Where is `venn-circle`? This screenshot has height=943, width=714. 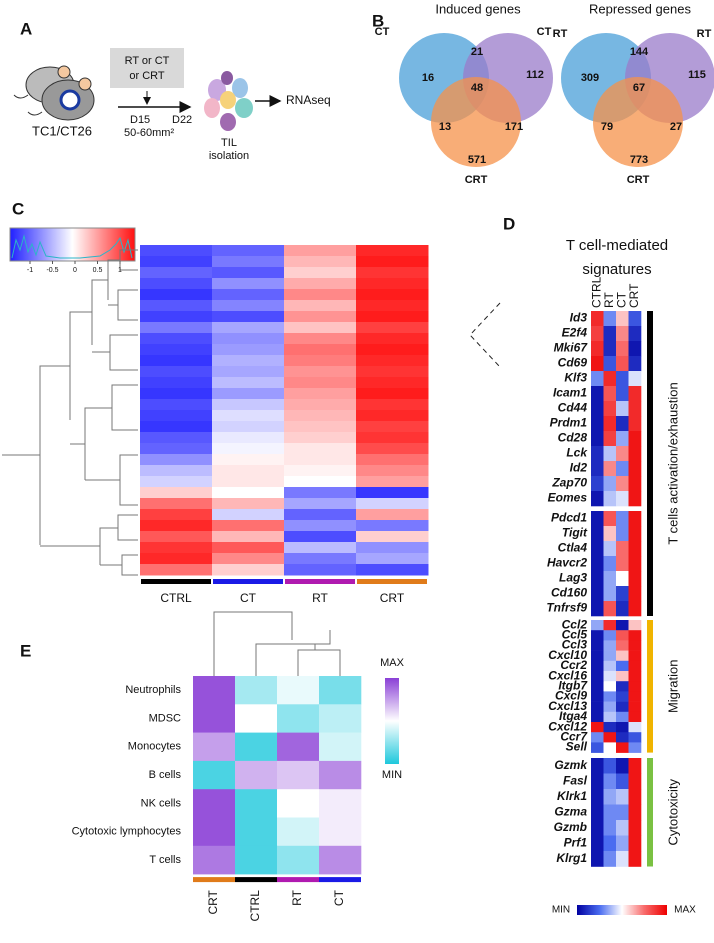 venn-circle is located at coordinates (476, 122).